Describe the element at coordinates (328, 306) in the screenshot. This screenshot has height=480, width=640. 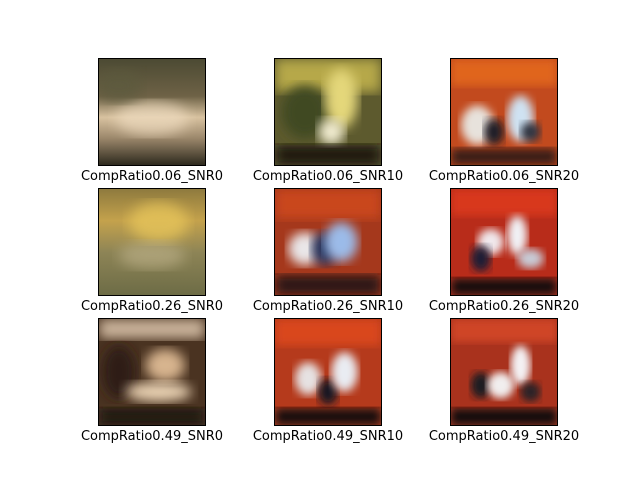
I see `panel-caption: CompRatio0.26_SNR10` at that location.